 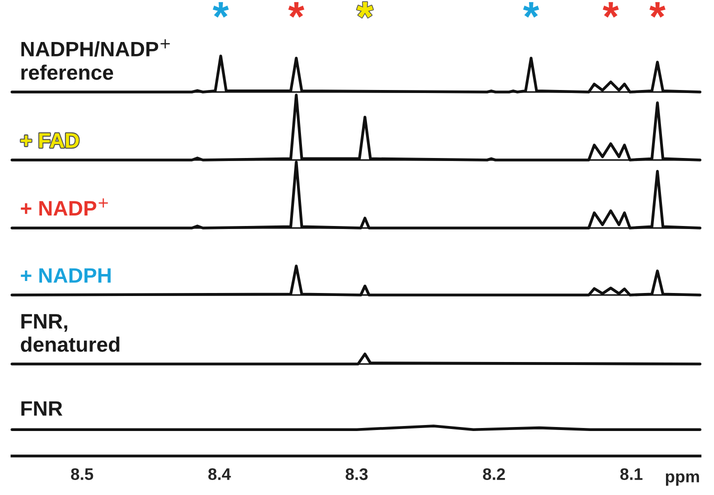 What do you see at coordinates (493, 474) in the screenshot?
I see `x-tick-label: 8.2` at bounding box center [493, 474].